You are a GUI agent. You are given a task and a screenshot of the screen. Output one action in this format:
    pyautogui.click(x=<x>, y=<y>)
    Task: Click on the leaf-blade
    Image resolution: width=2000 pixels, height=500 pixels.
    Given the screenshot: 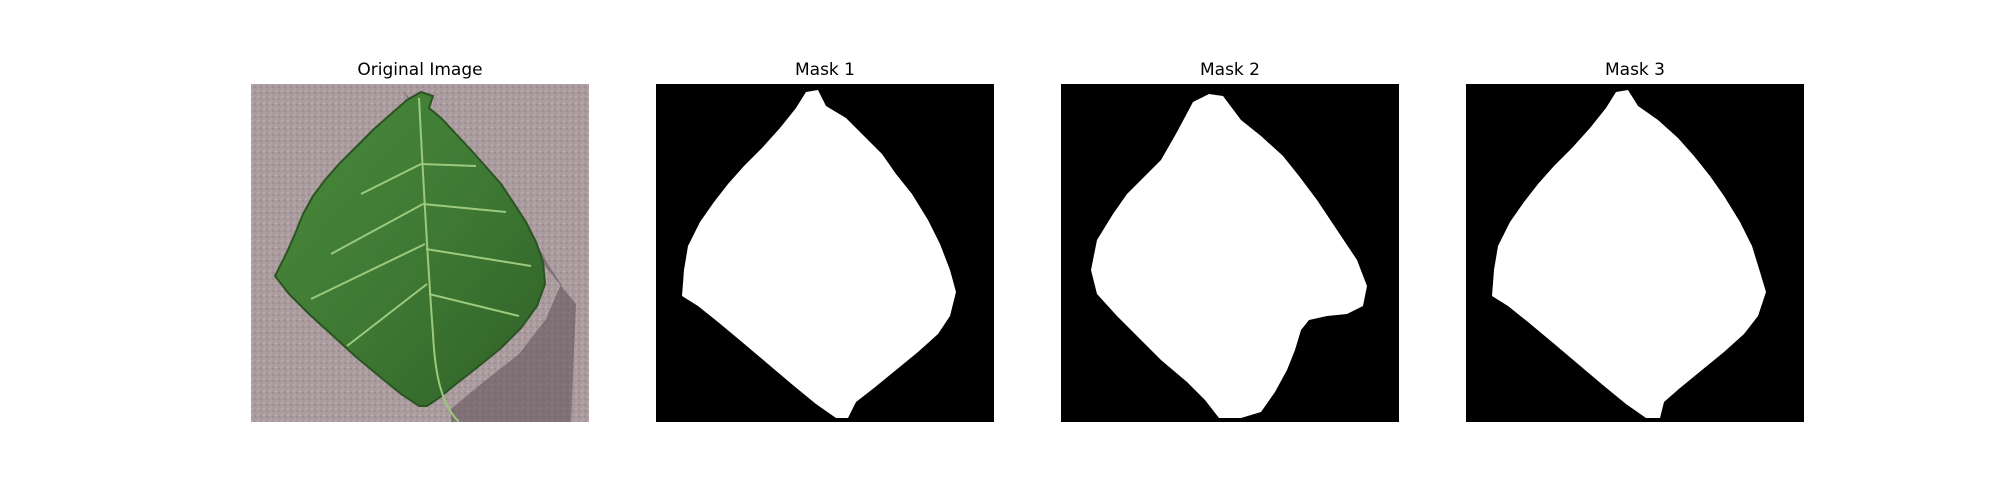 What is the action you would take?
    pyautogui.click(x=410, y=248)
    